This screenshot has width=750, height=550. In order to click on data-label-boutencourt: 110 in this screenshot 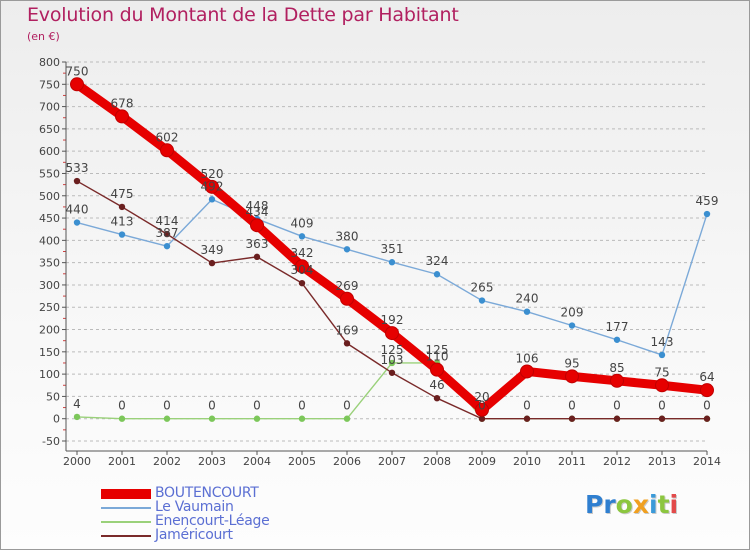, I will do `click(437, 357)`.